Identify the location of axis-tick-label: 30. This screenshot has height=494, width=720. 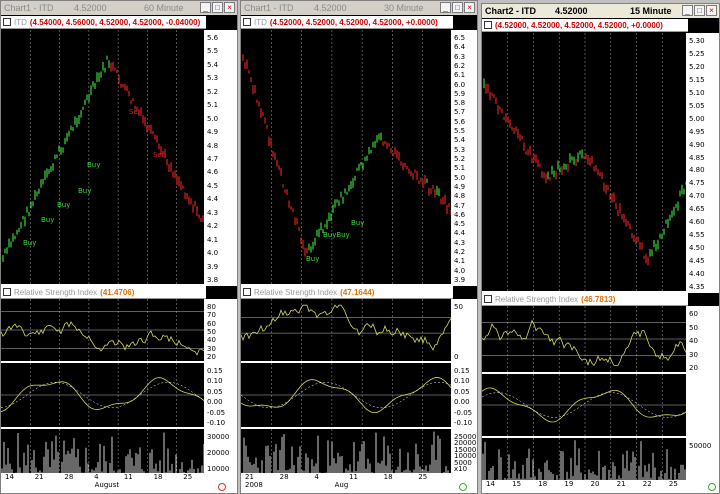
(211, 348).